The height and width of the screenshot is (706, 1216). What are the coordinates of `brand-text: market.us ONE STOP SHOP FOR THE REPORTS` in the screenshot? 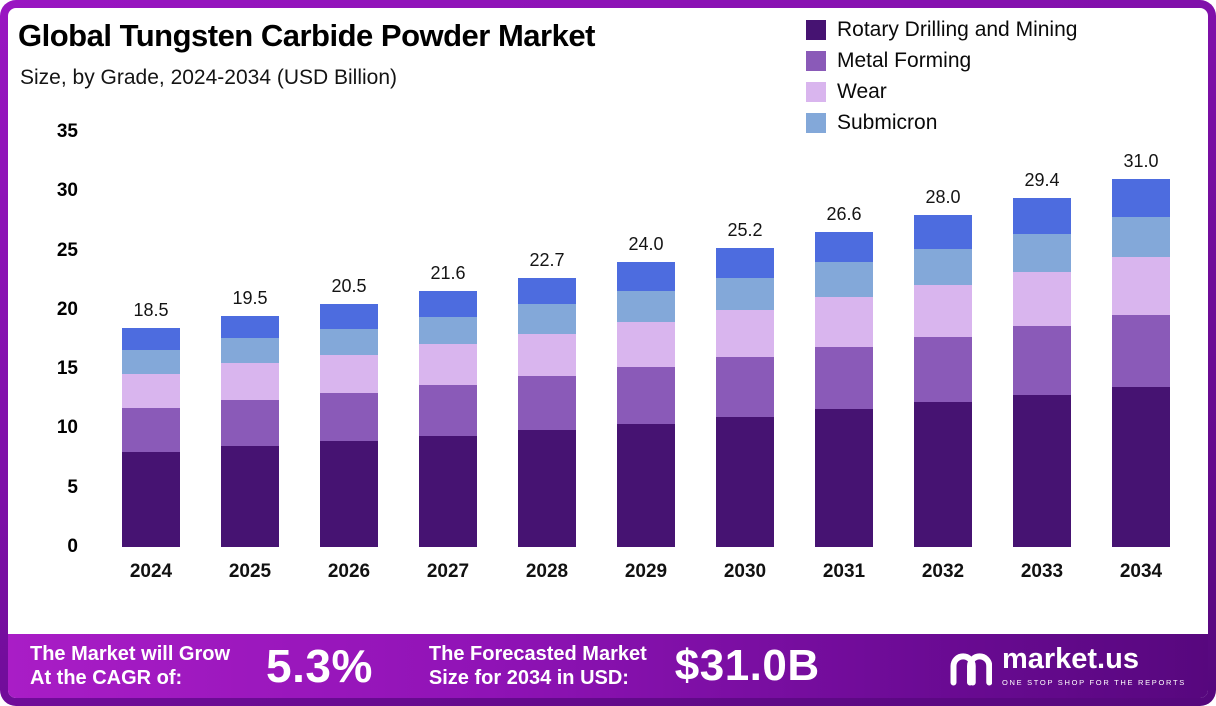 It's located at (1093, 665).